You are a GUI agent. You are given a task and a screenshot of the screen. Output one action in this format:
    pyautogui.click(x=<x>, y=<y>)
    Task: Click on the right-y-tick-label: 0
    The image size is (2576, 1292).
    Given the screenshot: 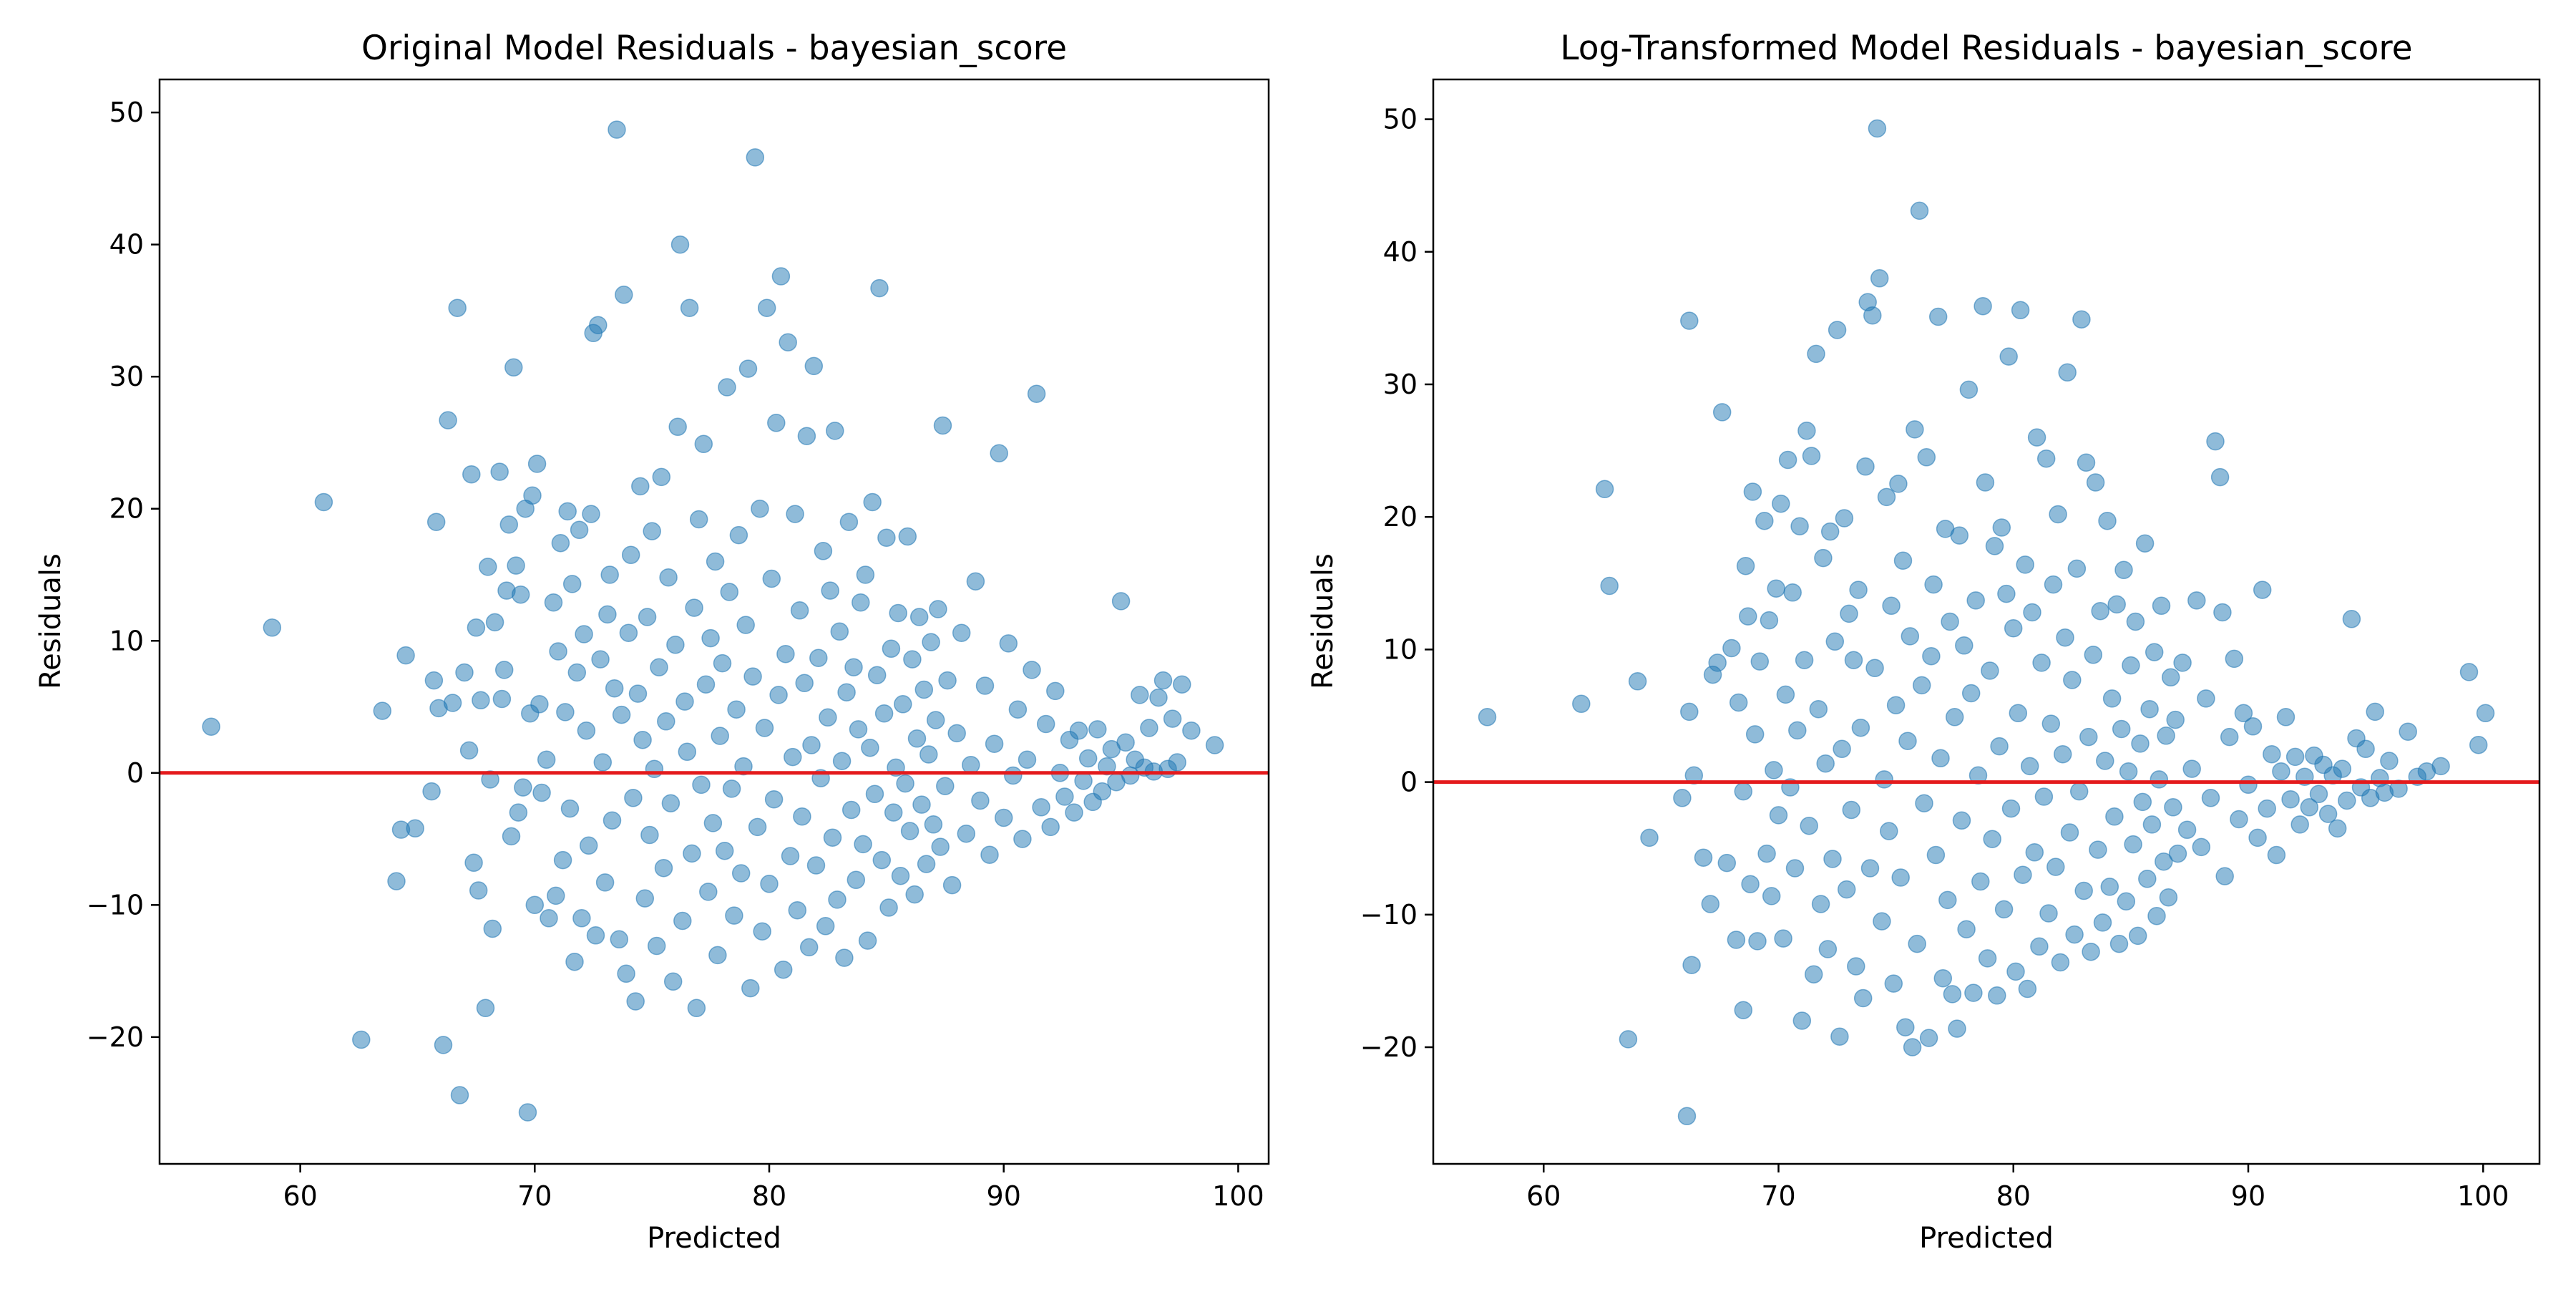 What is the action you would take?
    pyautogui.click(x=1409, y=782)
    